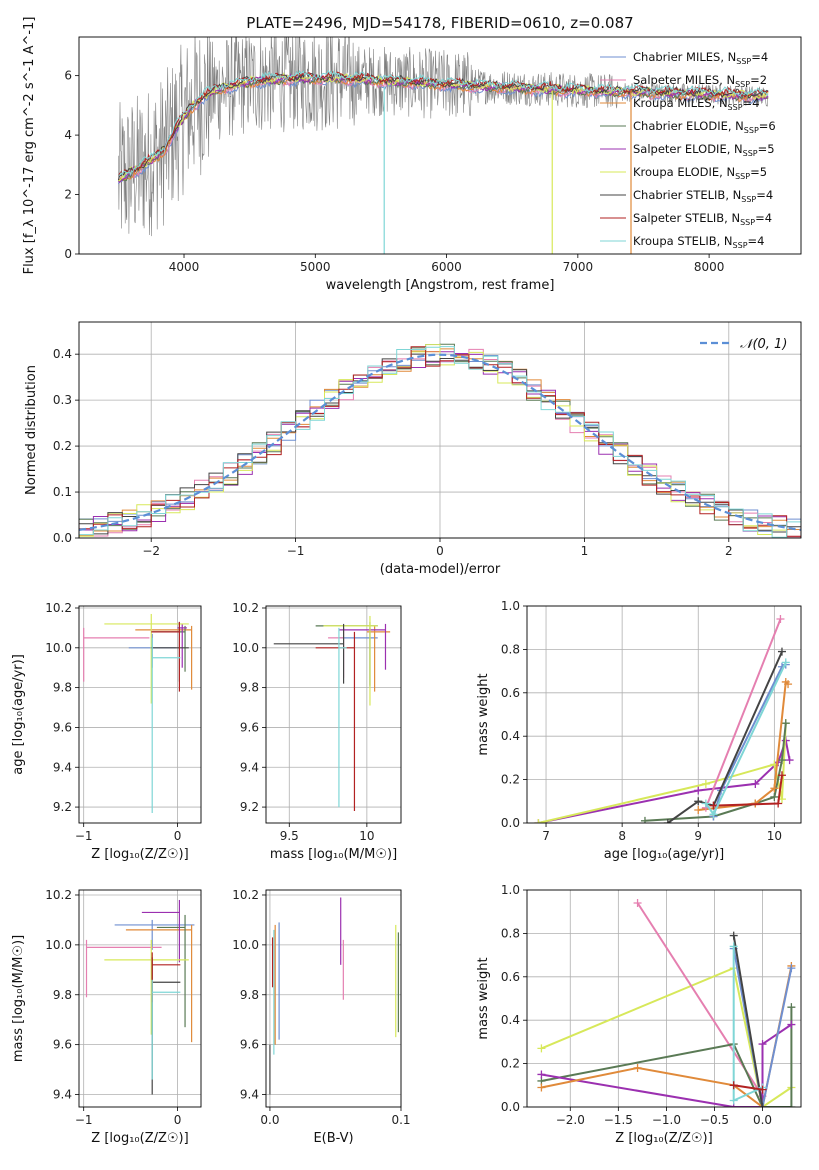  What do you see at coordinates (546, 836) in the screenshot?
I see `x-tick-label: 7` at bounding box center [546, 836].